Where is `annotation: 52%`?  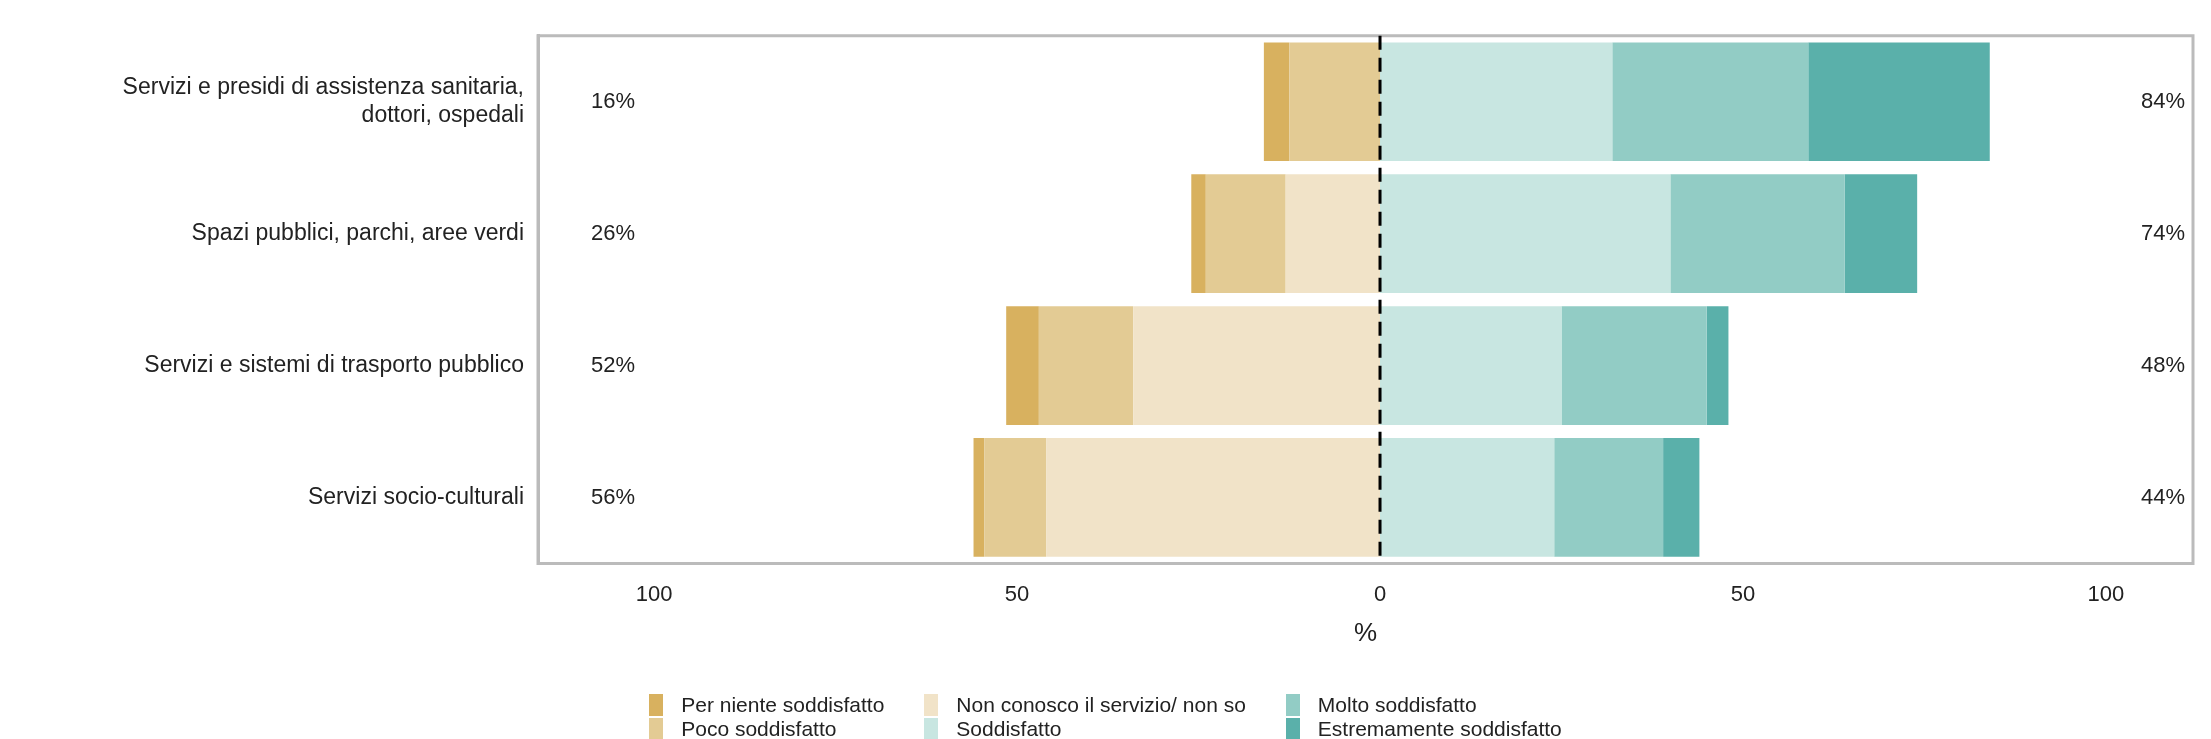 annotation: 52% is located at coordinates (613, 364).